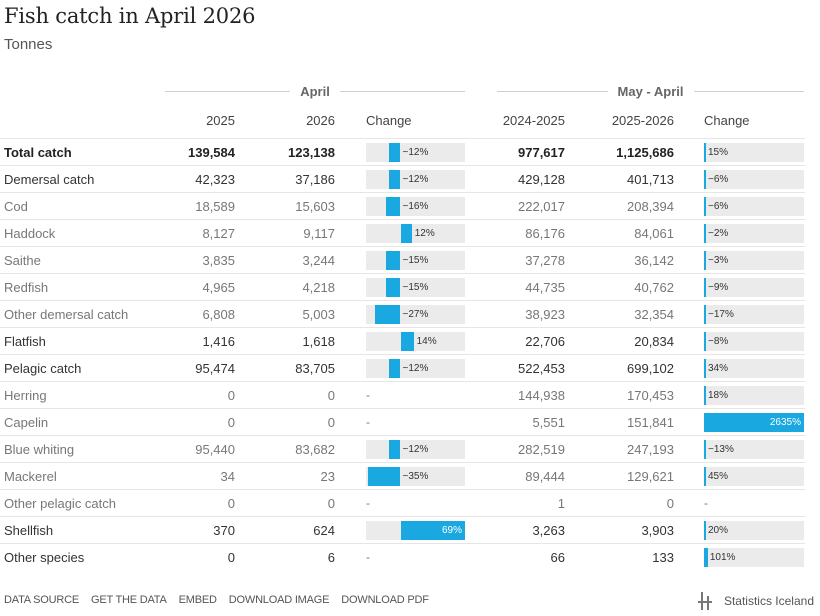 The image size is (820, 616). I want to click on value-b2: 1,125,686, so click(645, 152).